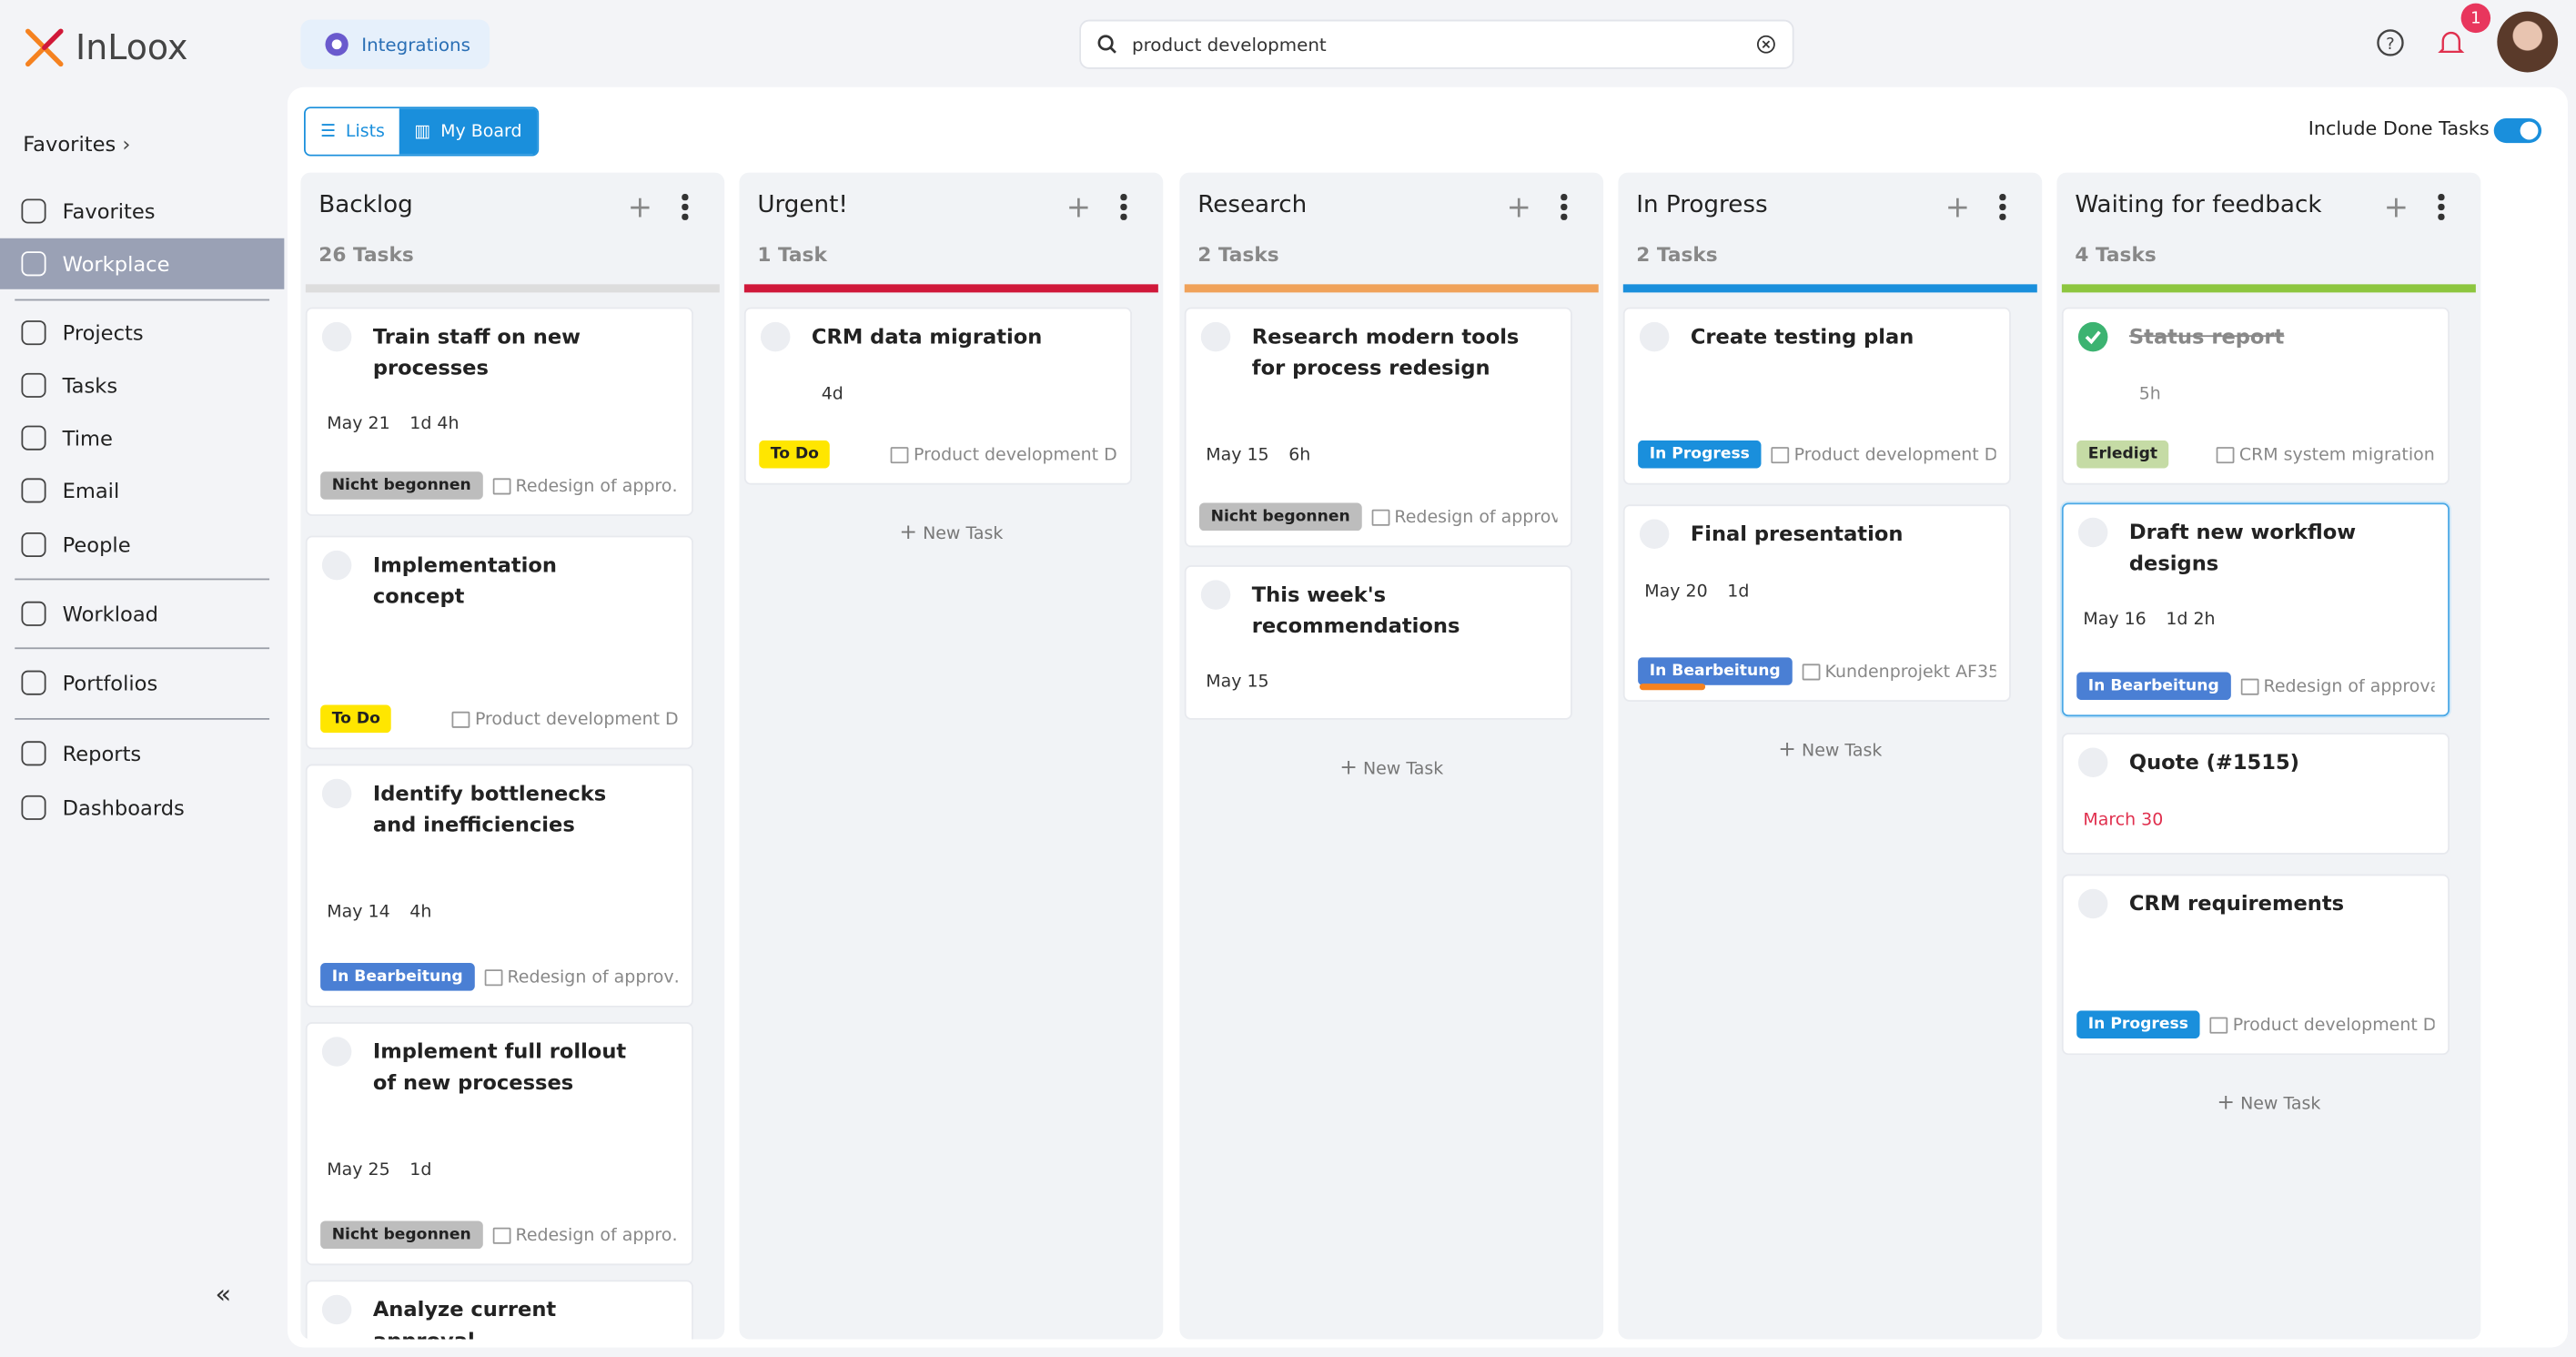  Describe the element at coordinates (2123, 819) in the screenshot. I see `task-meta: March 30` at that location.